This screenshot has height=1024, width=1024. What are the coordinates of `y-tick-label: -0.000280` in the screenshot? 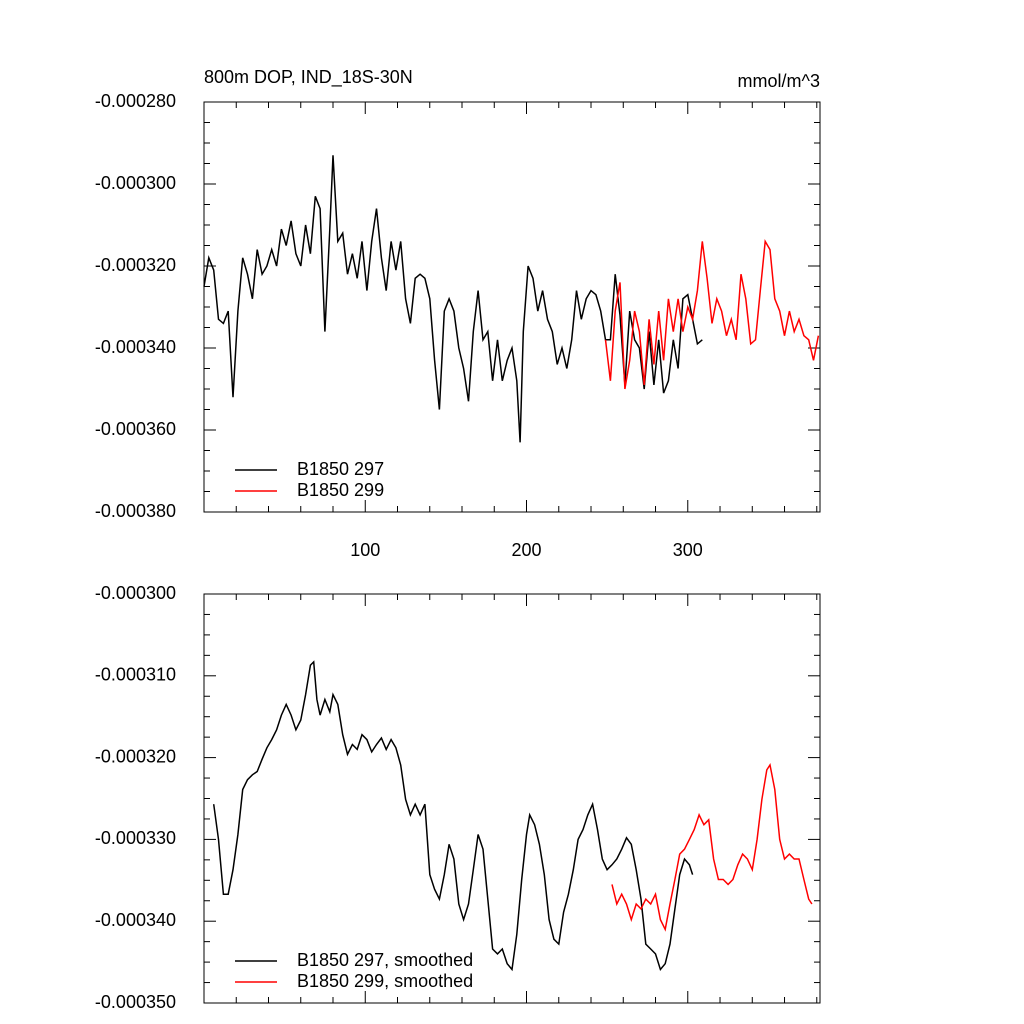 It's located at (135, 101).